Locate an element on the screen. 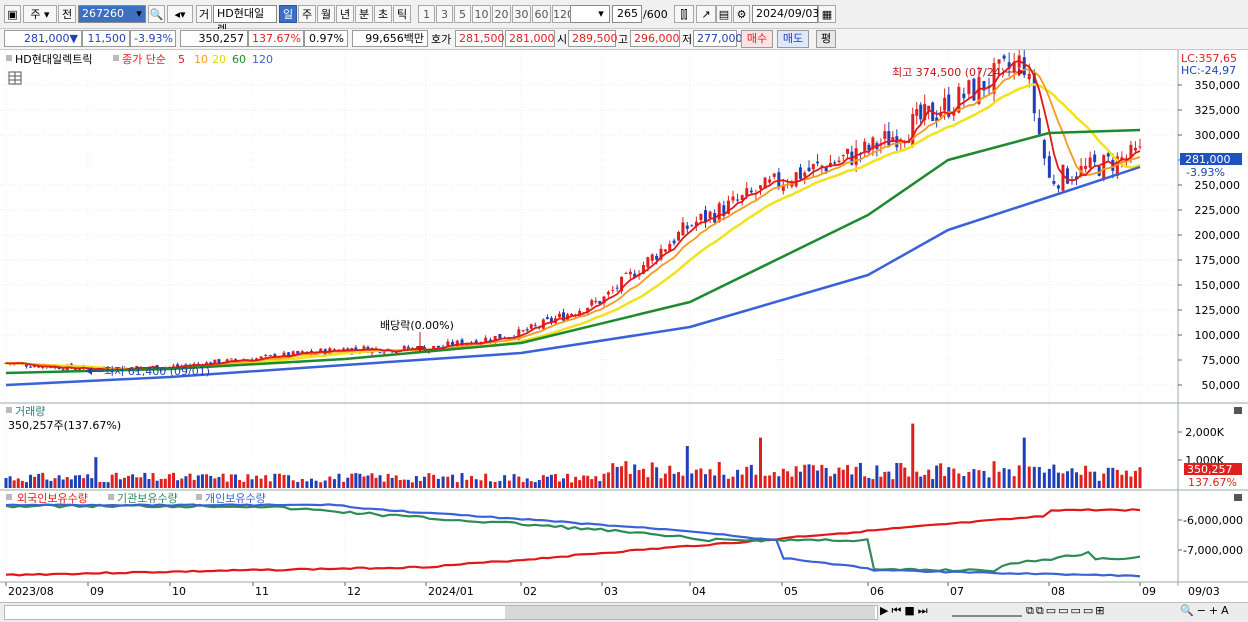 The image size is (1248, 622). interval-button-20: 20 is located at coordinates (501, 14).